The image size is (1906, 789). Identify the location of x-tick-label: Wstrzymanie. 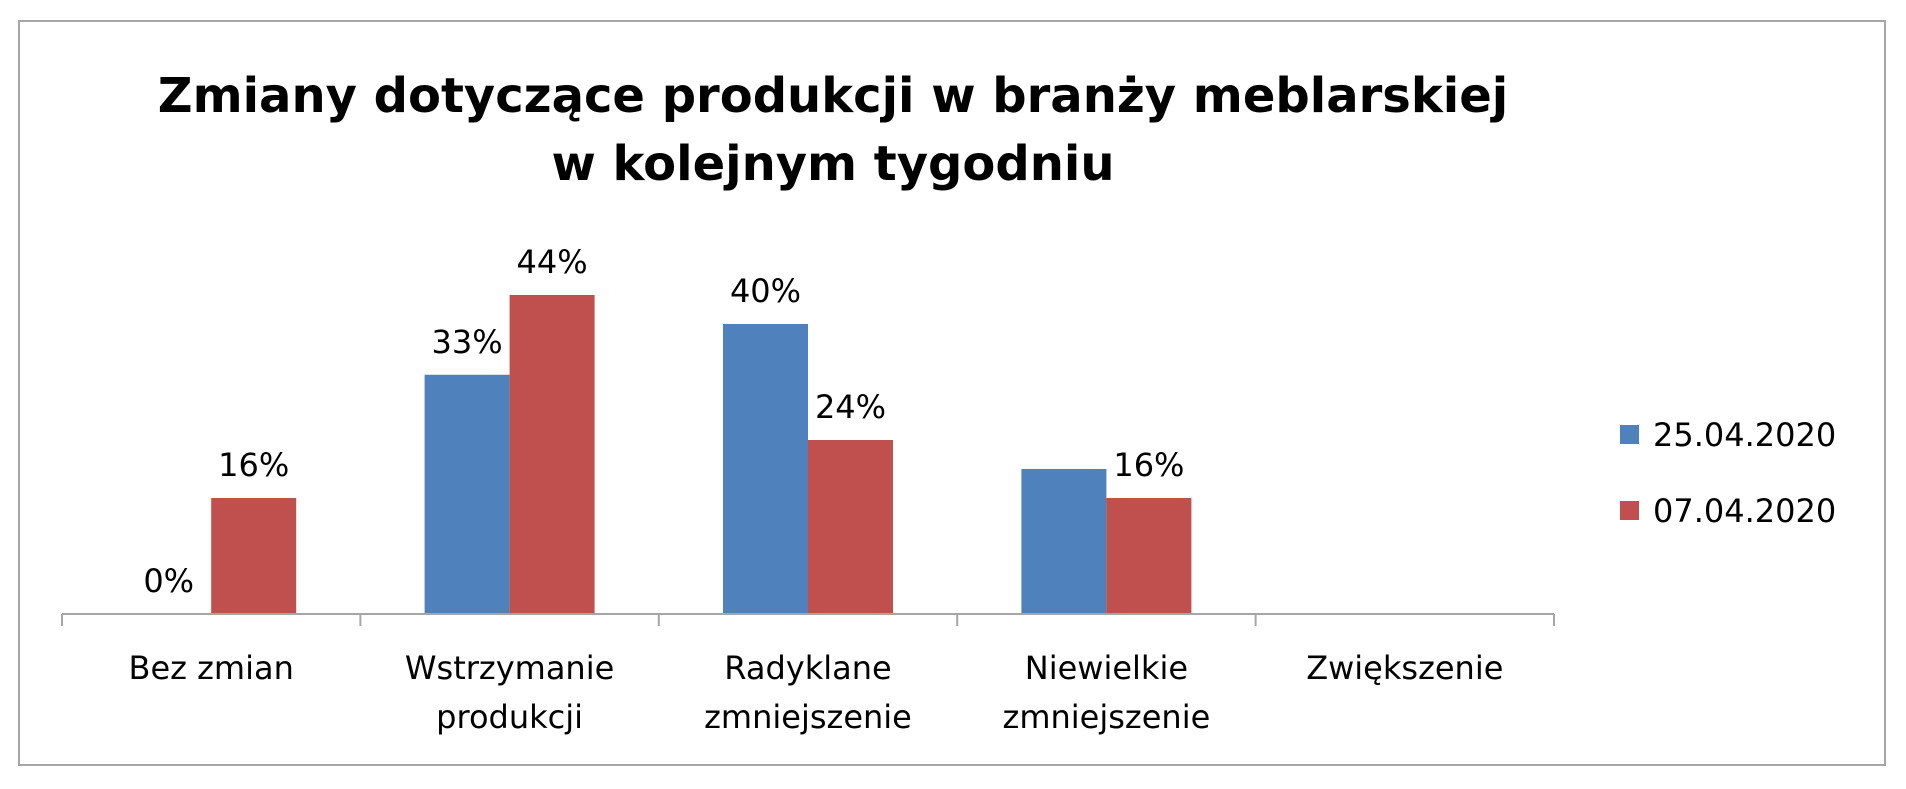
(509, 668).